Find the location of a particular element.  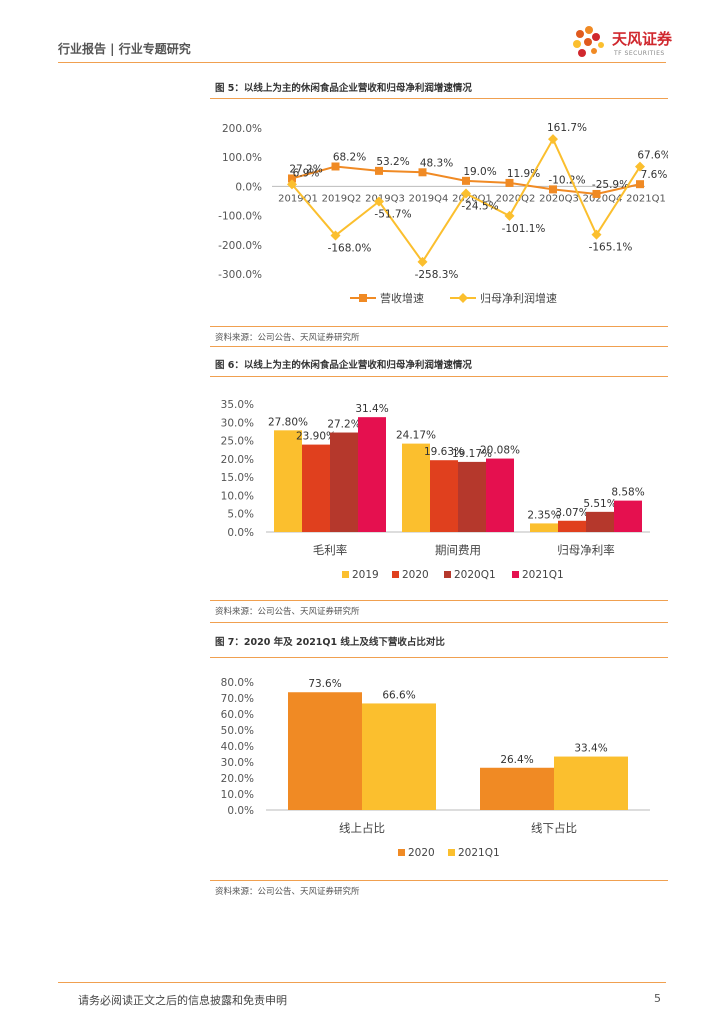

data-label: 27.2% is located at coordinates (305, 169).